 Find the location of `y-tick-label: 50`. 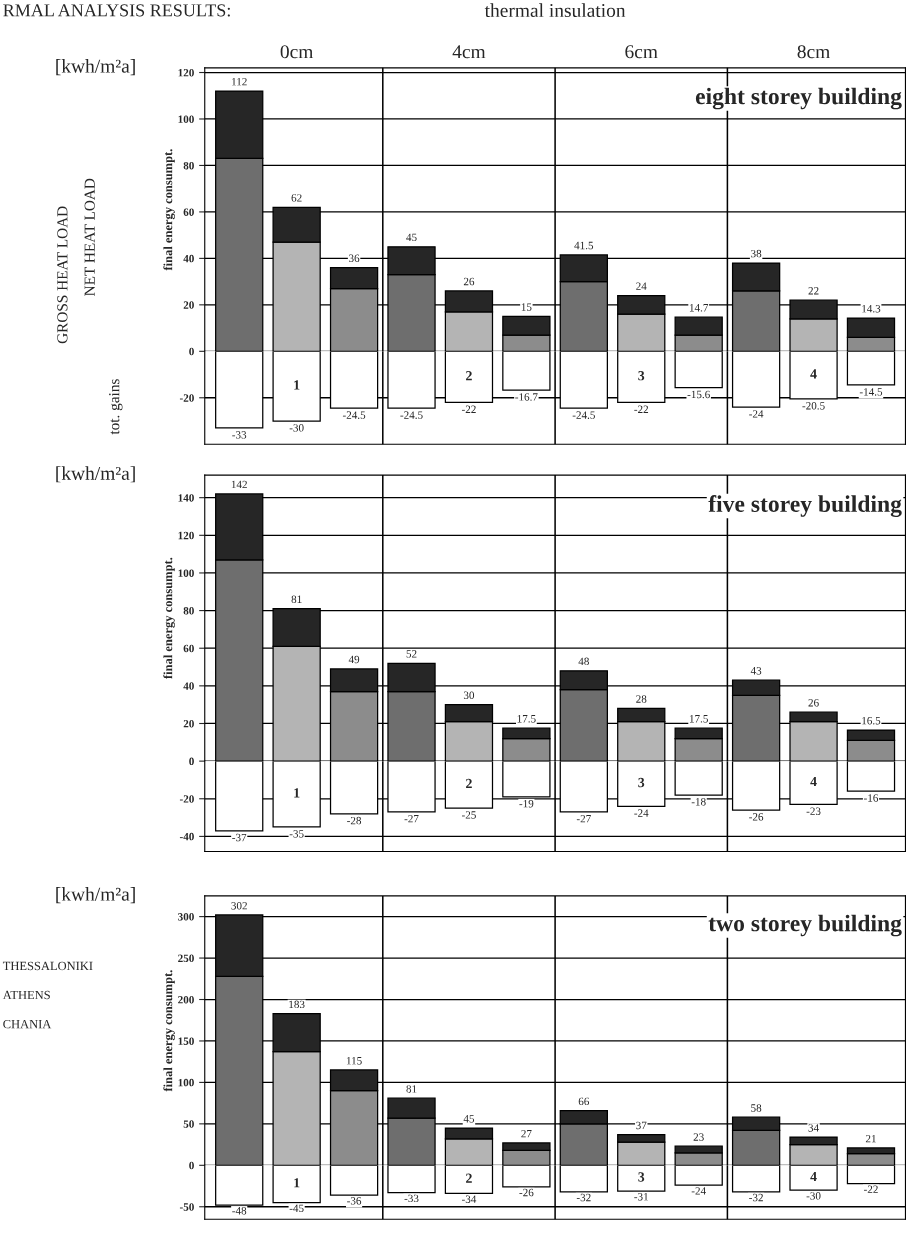

y-tick-label: 50 is located at coordinates (188, 1124).